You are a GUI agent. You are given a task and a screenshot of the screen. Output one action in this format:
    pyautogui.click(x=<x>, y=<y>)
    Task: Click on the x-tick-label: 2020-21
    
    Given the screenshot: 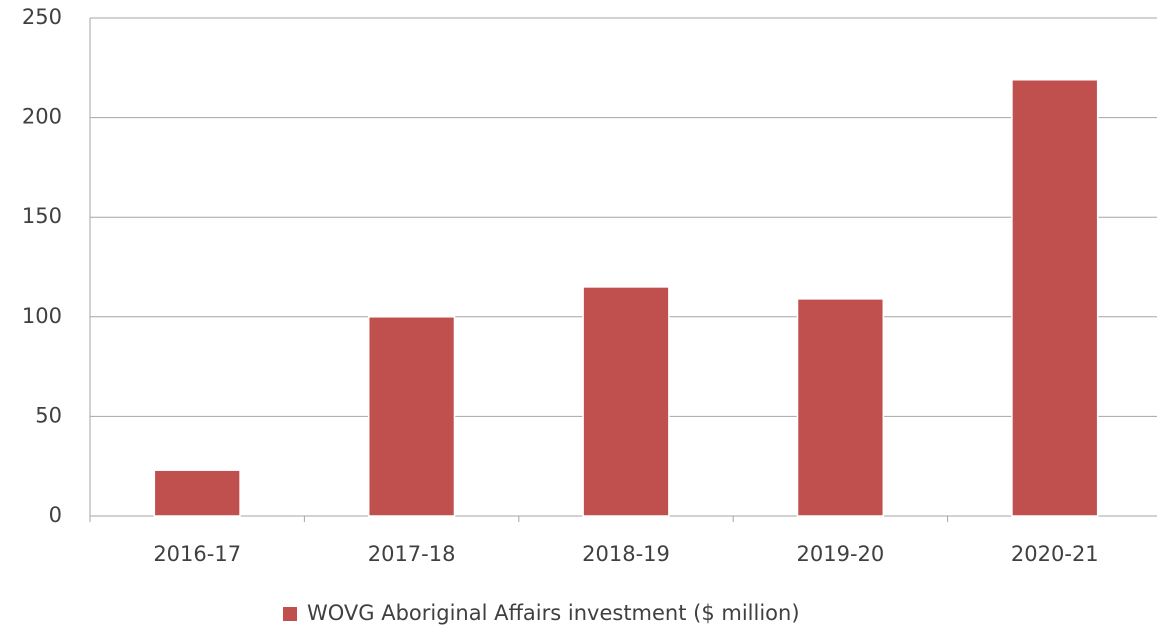 What is the action you would take?
    pyautogui.click(x=1055, y=554)
    